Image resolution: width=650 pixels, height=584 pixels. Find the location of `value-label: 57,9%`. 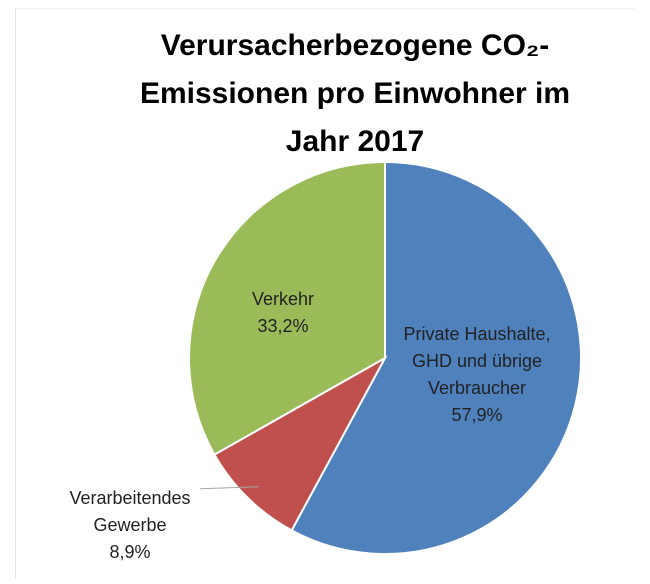

value-label: 57,9% is located at coordinates (477, 415).